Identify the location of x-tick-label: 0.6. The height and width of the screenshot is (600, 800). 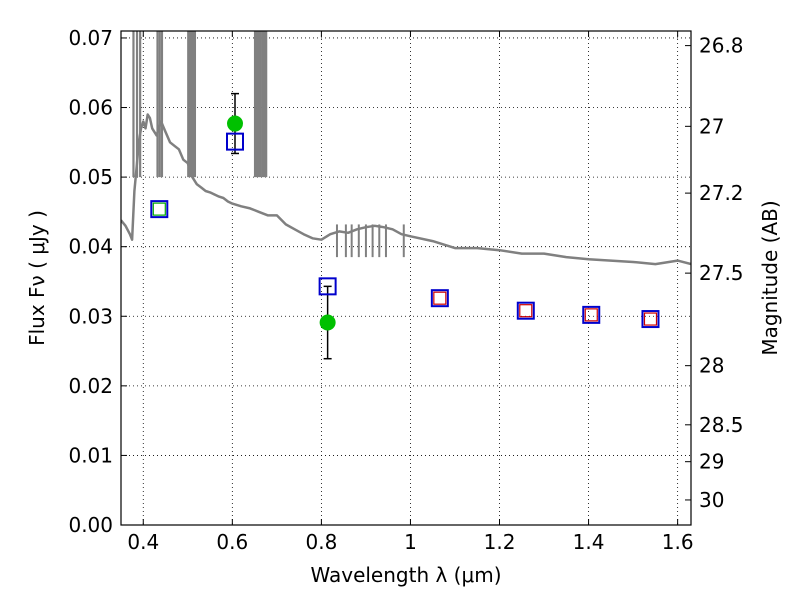
(232, 542).